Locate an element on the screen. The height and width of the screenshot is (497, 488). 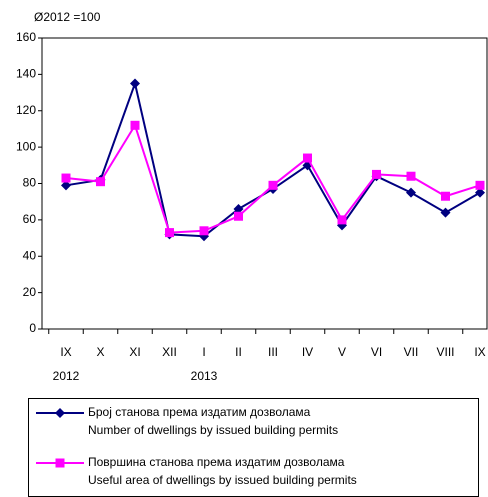
x-tick-label: II is located at coordinates (238, 352).